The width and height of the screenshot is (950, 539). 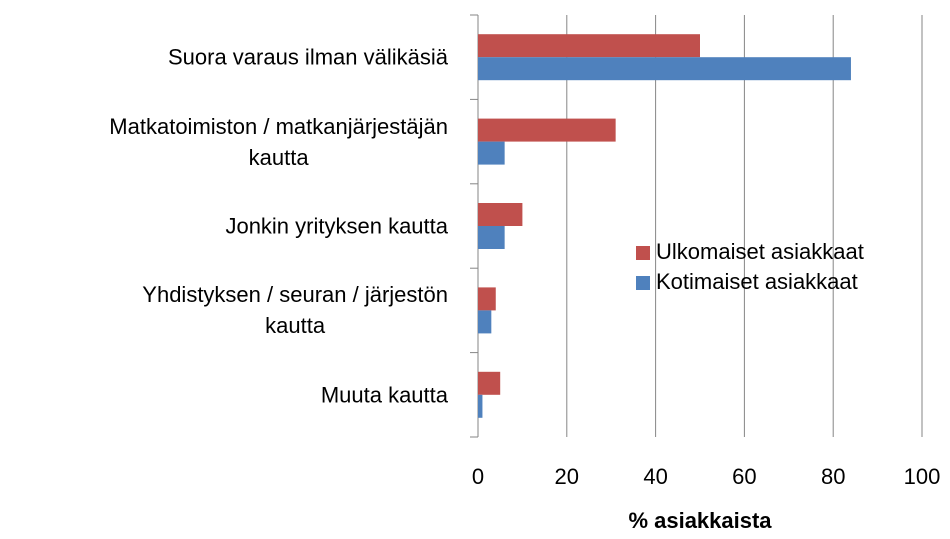 What do you see at coordinates (757, 281) in the screenshot?
I see `legend-label: Kotimaiset asiakkaat` at bounding box center [757, 281].